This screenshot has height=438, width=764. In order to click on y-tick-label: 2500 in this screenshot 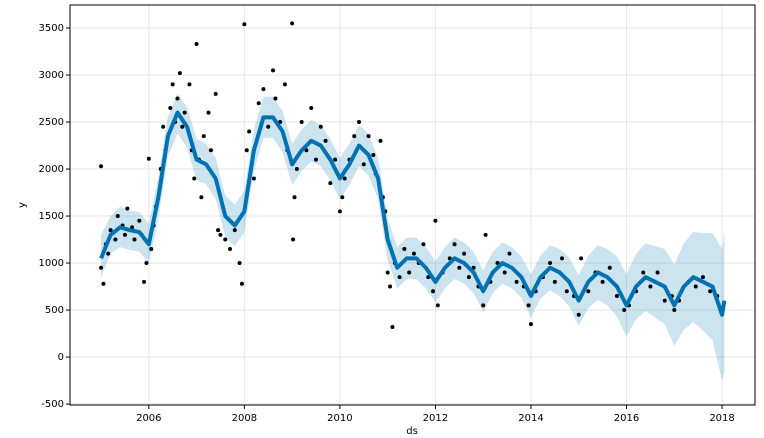, I will do `click(51, 122)`.